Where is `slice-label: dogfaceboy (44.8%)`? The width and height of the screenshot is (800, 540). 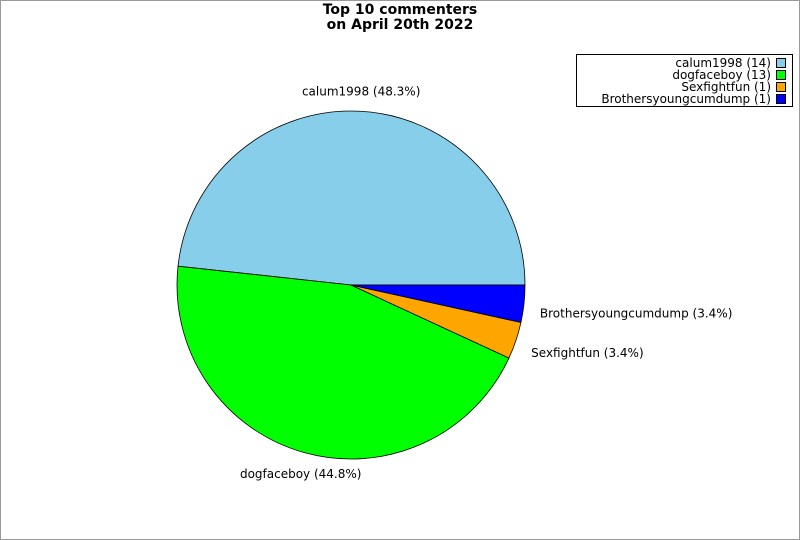
slice-label: dogfaceboy (44.8%) is located at coordinates (301, 474).